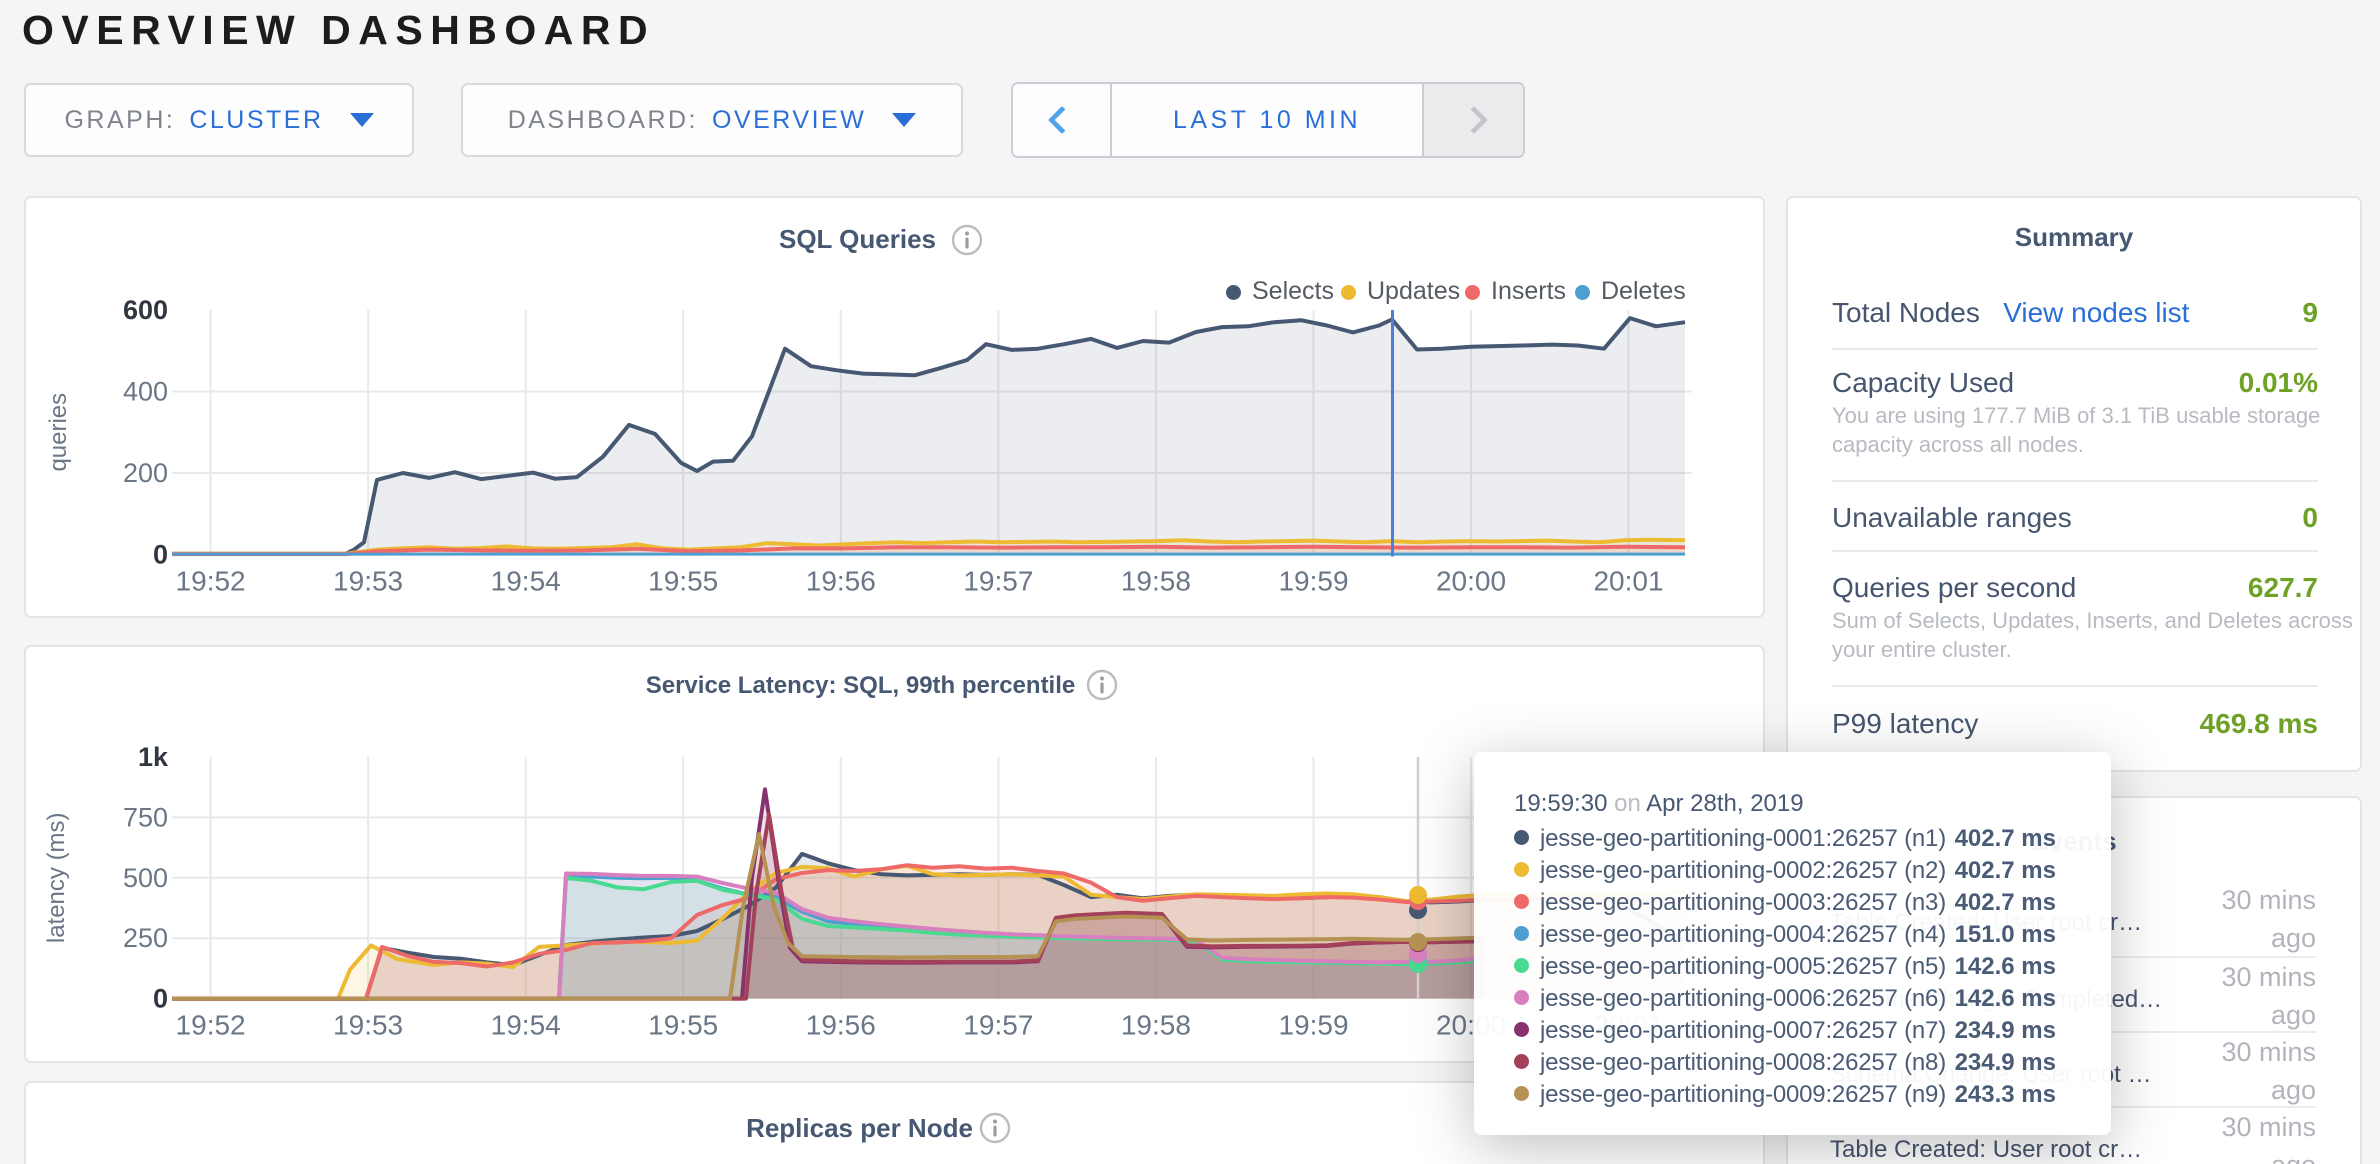  What do you see at coordinates (145, 473) in the screenshot?
I see `svg-text: 200` at bounding box center [145, 473].